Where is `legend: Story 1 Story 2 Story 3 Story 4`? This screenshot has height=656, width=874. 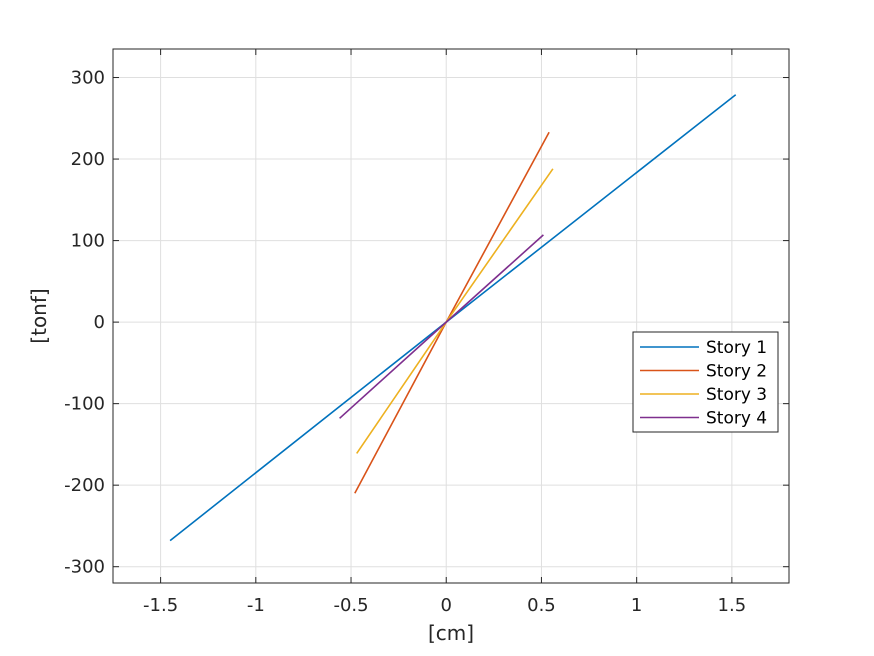 legend: Story 1 Story 2 Story 3 Story 4 is located at coordinates (705, 382).